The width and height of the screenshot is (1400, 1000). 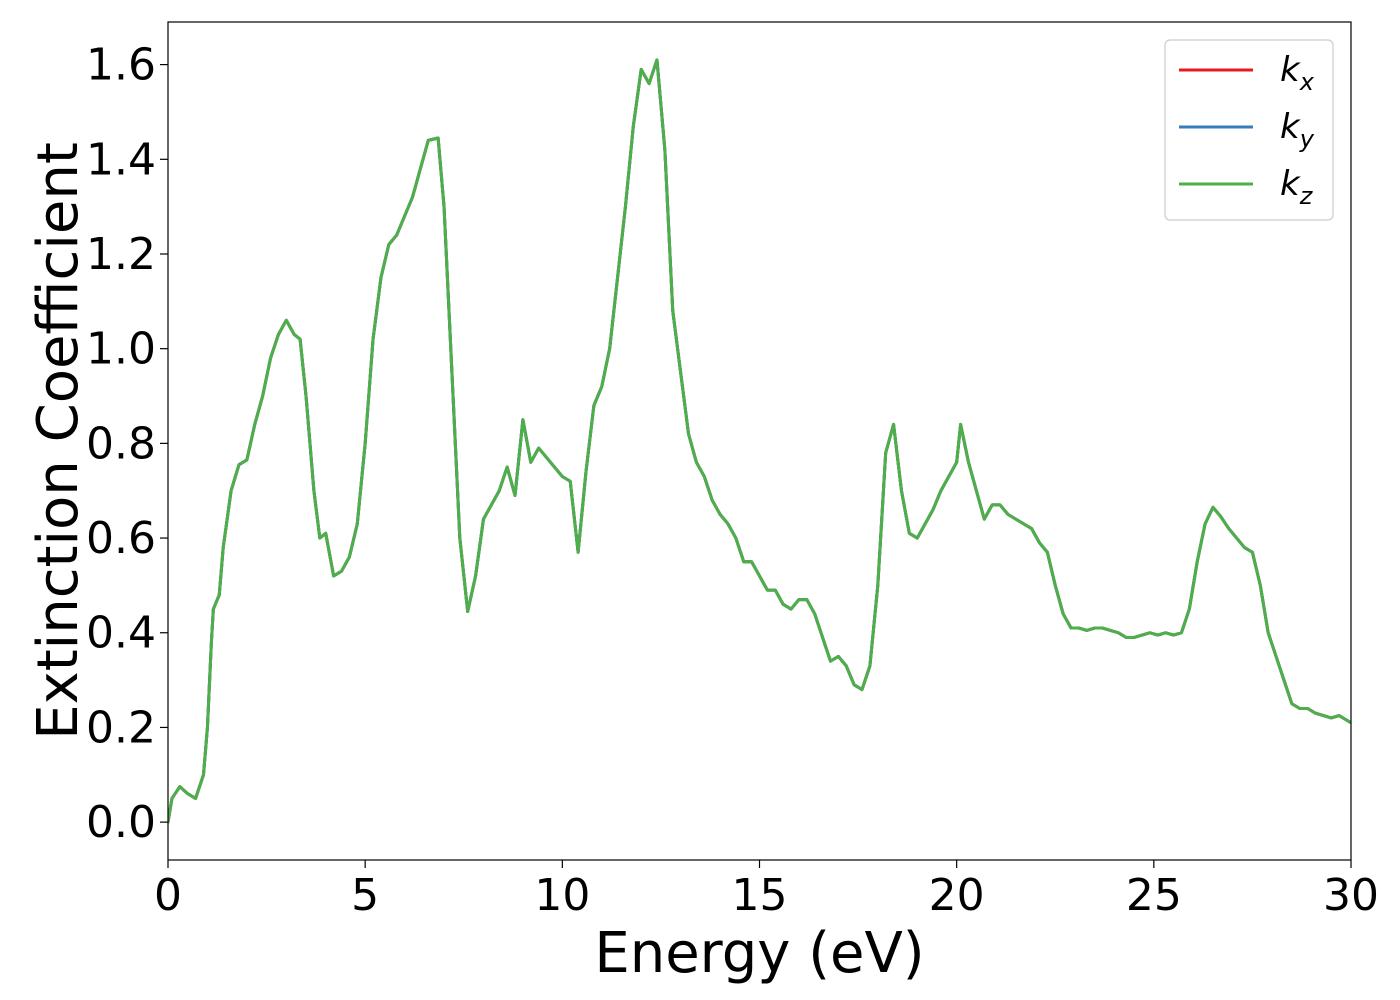 I want to click on legend-box, so click(x=1249, y=130).